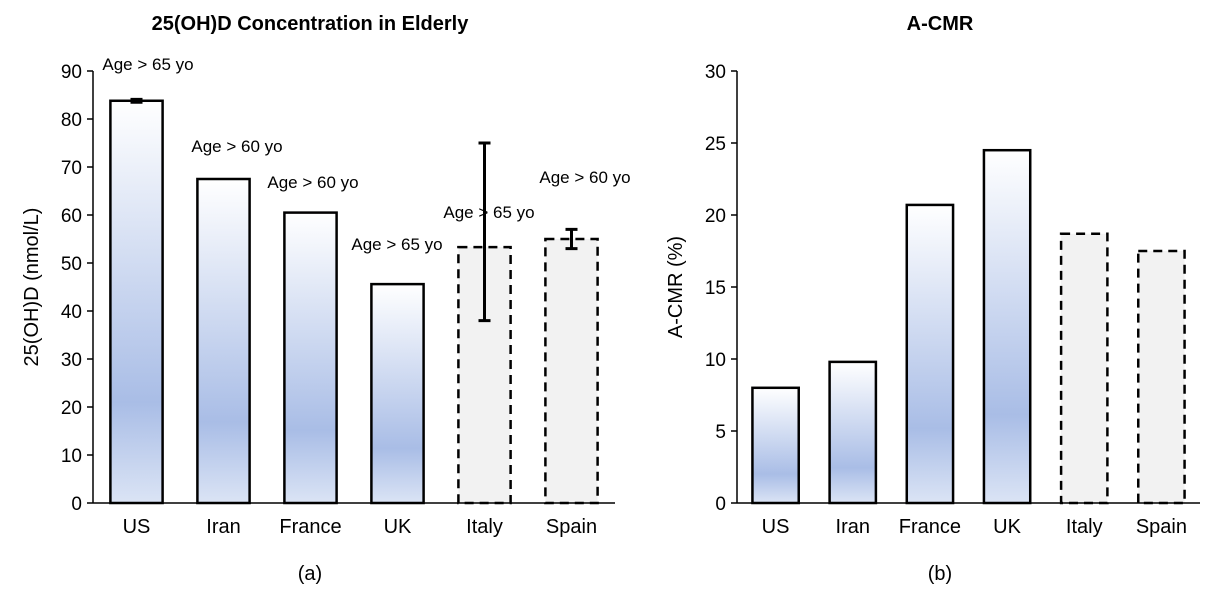  Describe the element at coordinates (720, 432) in the screenshot. I see `y-tick-label: 5` at that location.